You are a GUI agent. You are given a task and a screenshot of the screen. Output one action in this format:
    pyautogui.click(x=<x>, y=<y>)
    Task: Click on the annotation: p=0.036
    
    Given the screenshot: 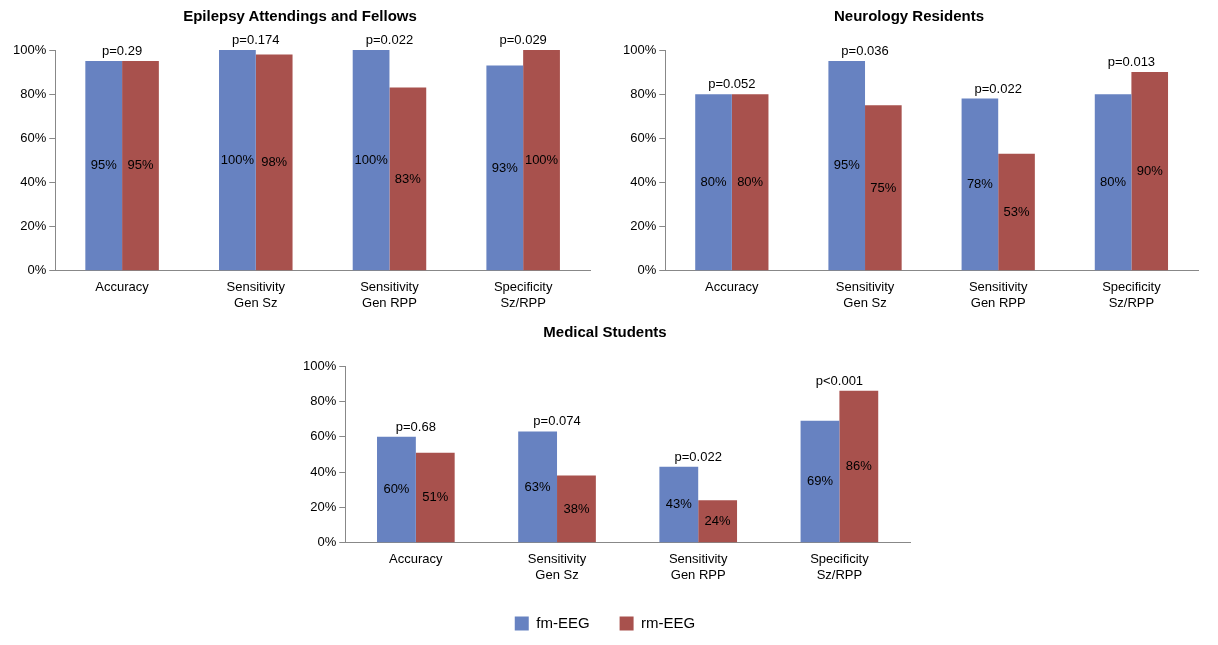 What is the action you would take?
    pyautogui.click(x=865, y=51)
    